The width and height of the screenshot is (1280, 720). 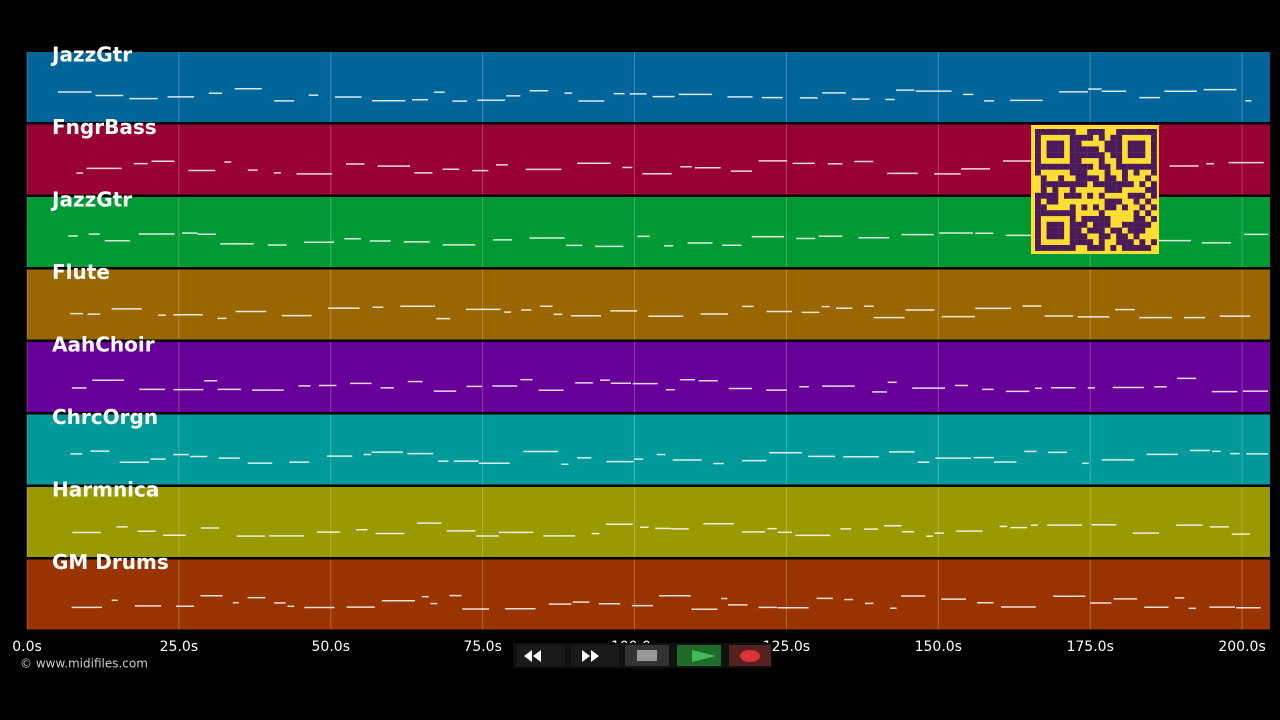 What do you see at coordinates (786, 647) in the screenshot?
I see `time-tick-label: 125.0s` at bounding box center [786, 647].